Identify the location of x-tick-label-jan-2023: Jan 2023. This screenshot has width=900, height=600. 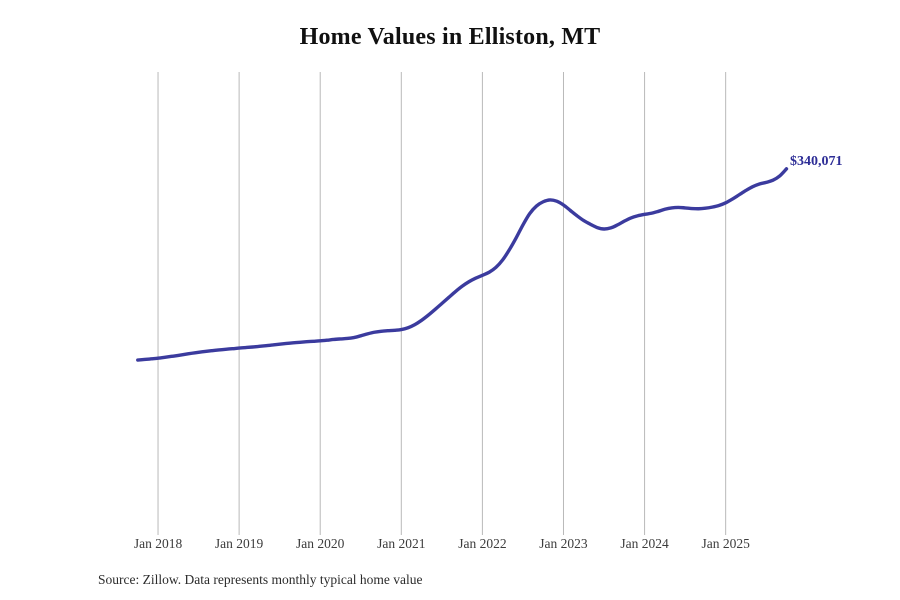
(563, 543).